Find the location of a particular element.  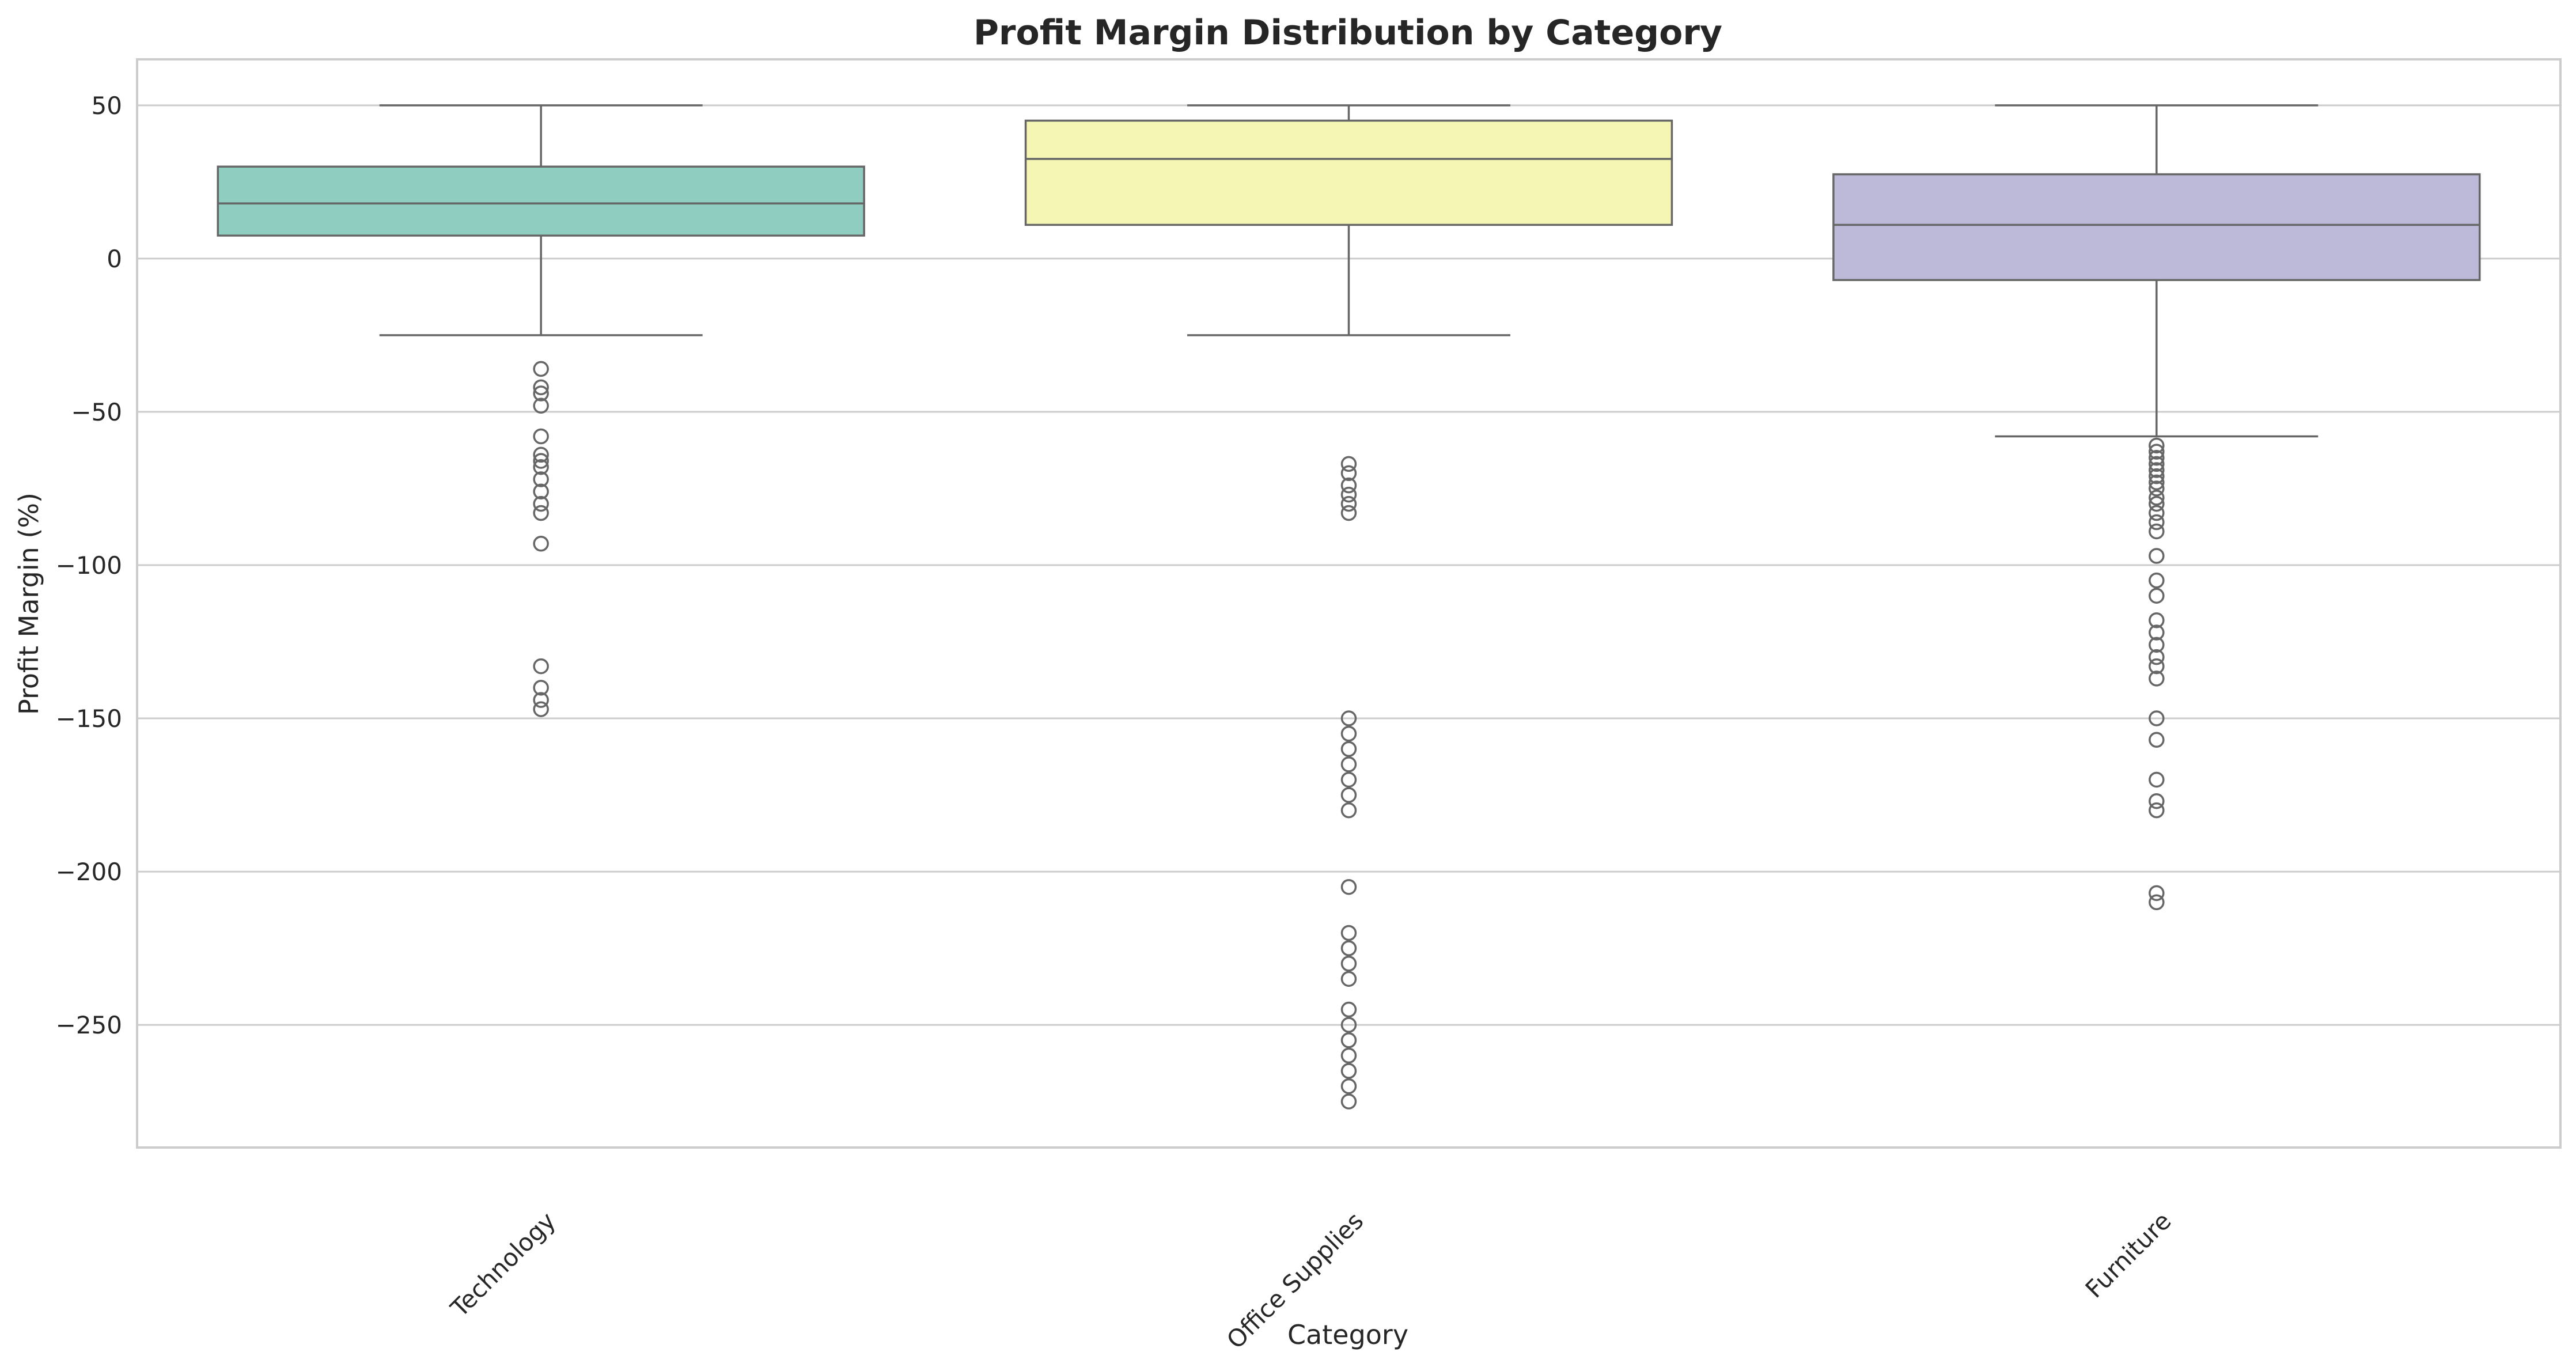

y-tick-label: −100 is located at coordinates (89, 565).